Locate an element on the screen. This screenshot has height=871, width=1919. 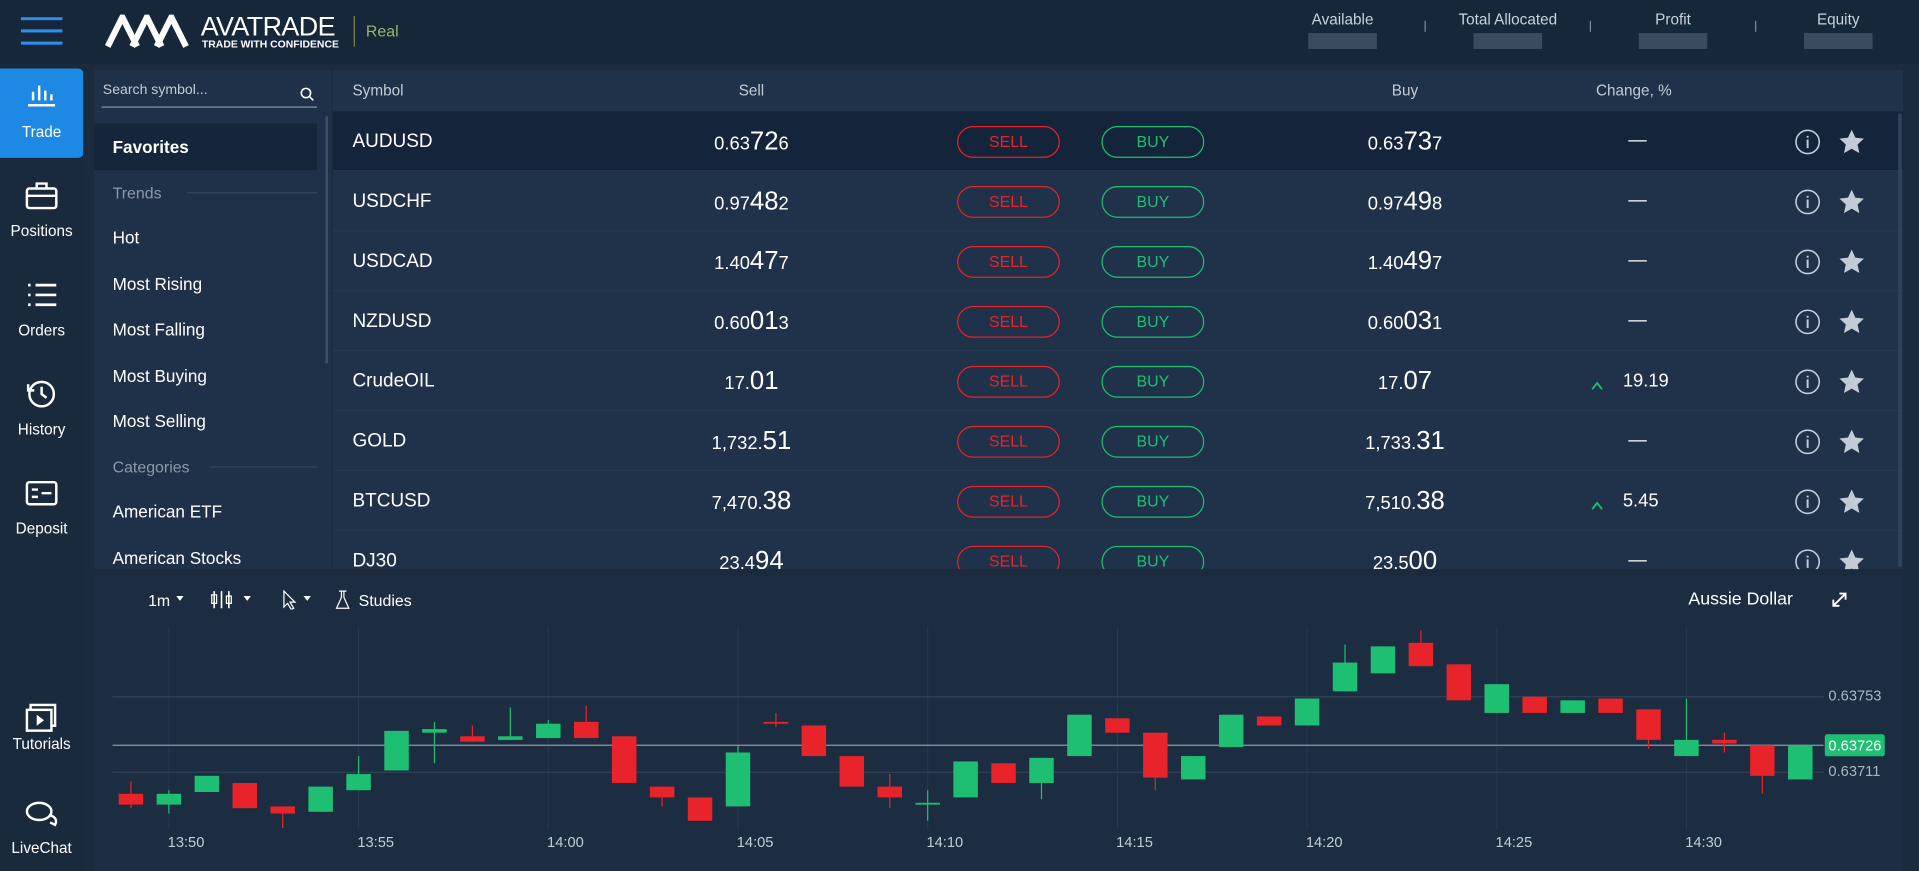
studies-button: Studies is located at coordinates (385, 600).